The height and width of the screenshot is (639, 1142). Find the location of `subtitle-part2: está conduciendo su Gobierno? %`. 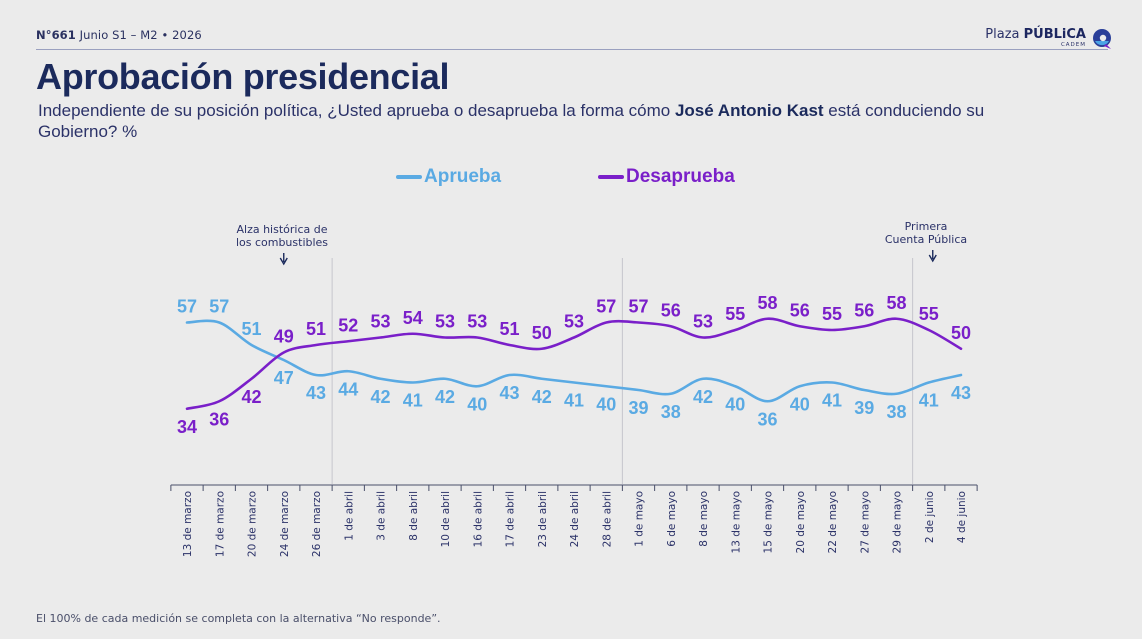

subtitle-part2: está conduciendo su Gobierno? % is located at coordinates (511, 121).